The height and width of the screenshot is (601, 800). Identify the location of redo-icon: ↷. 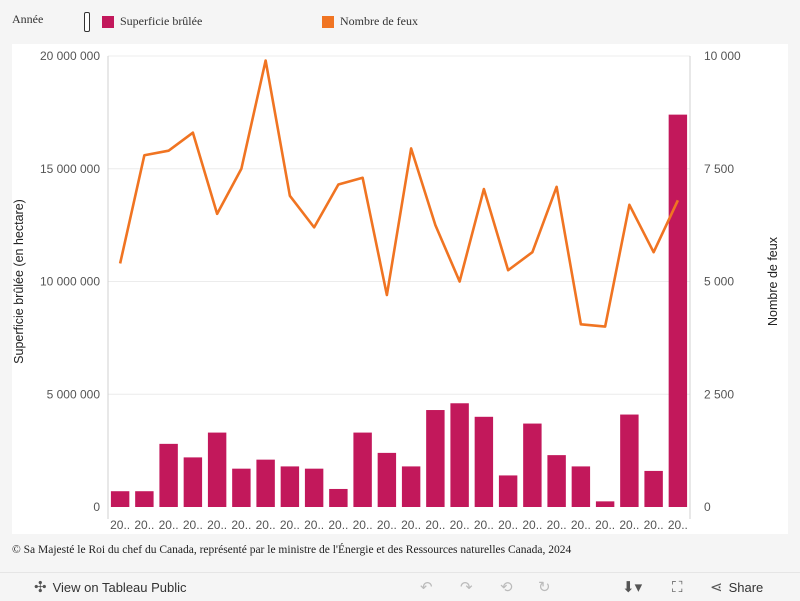
(466, 587).